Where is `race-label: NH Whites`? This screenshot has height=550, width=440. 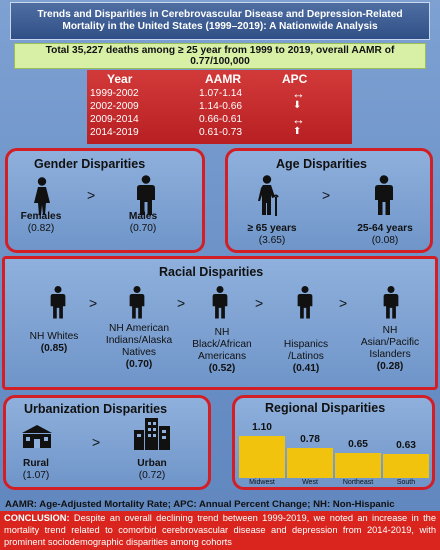
race-label: NH Whites is located at coordinates (54, 336).